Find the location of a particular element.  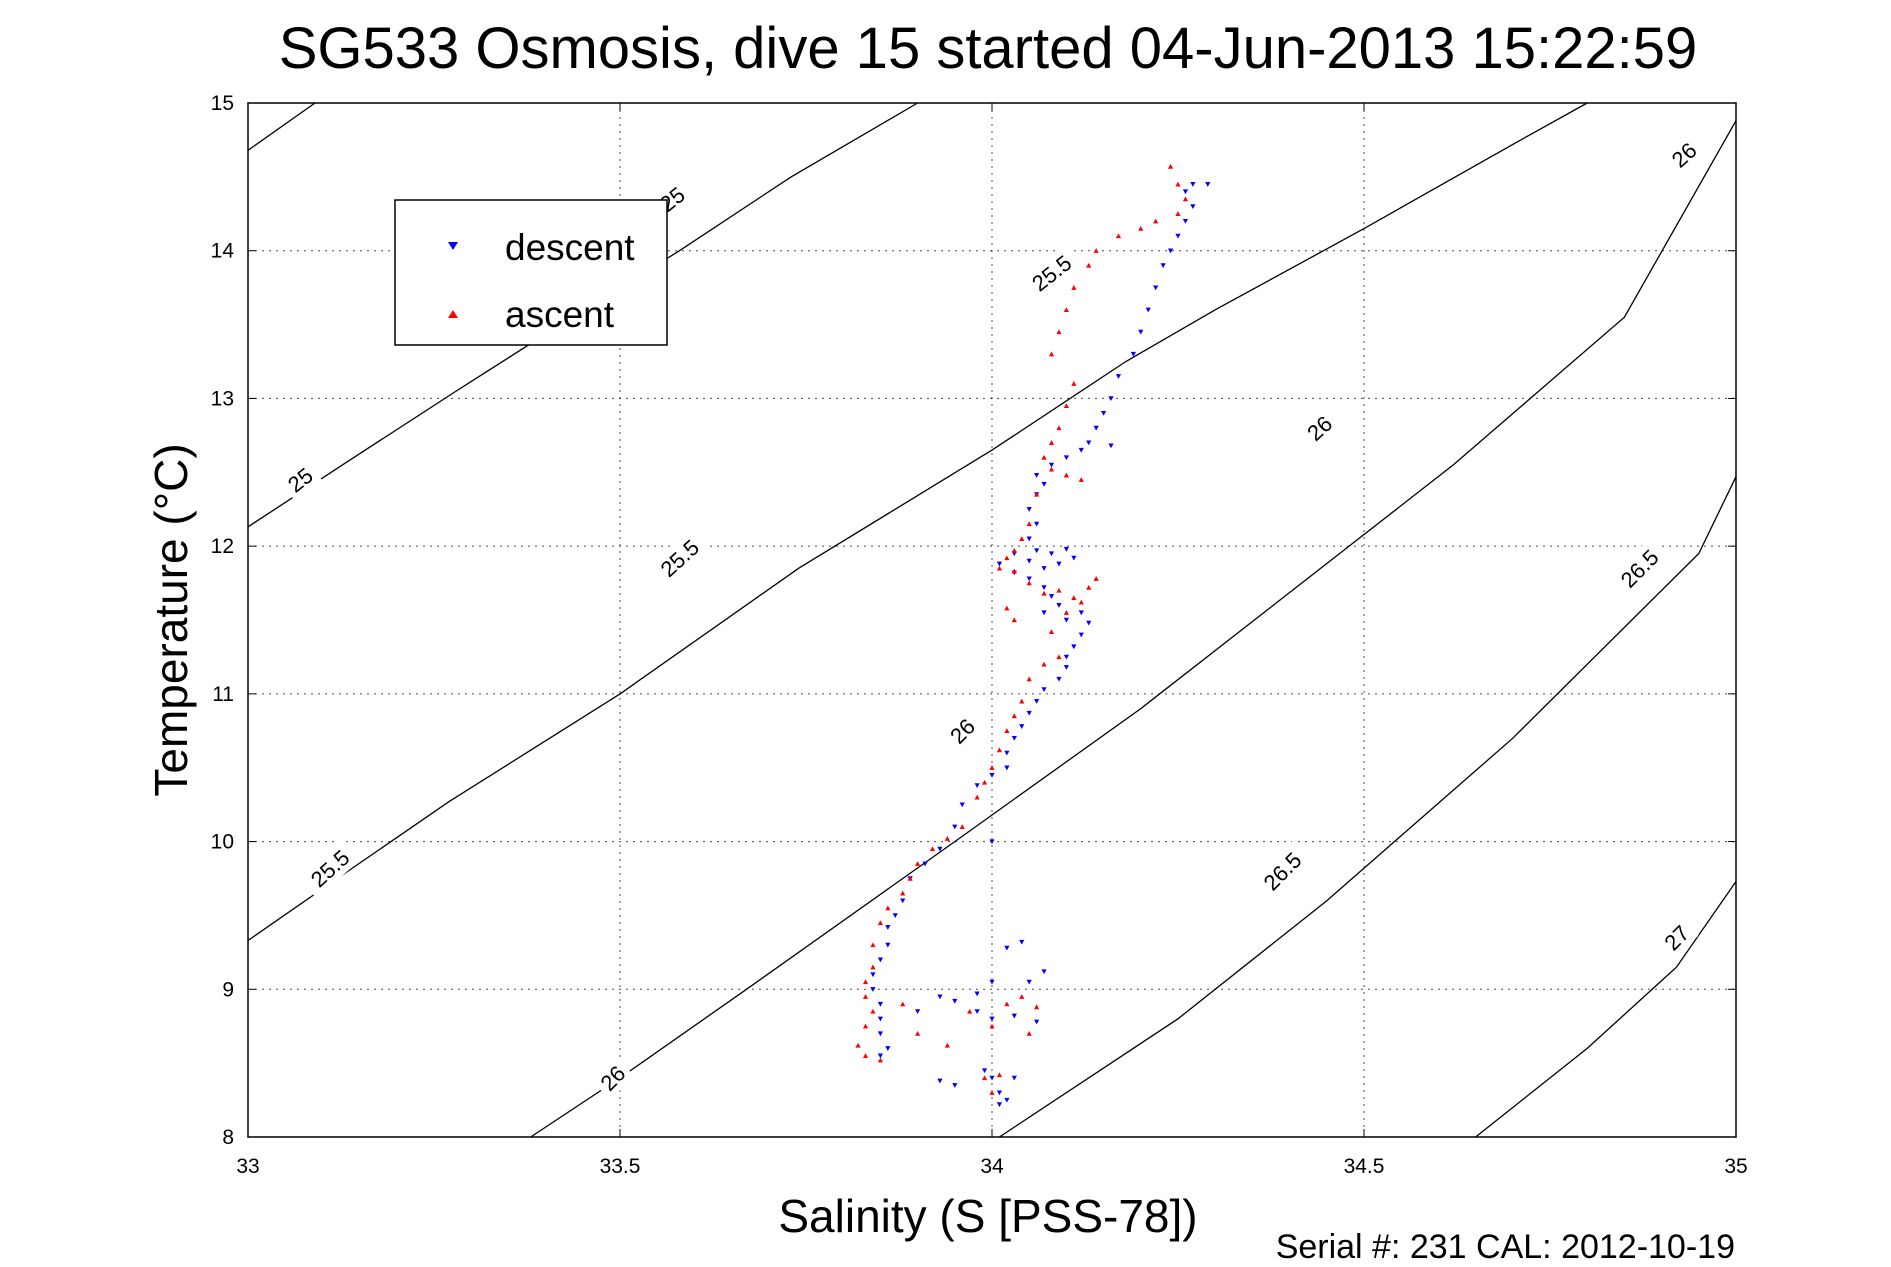

x-tick-label: 33 is located at coordinates (247, 1166).